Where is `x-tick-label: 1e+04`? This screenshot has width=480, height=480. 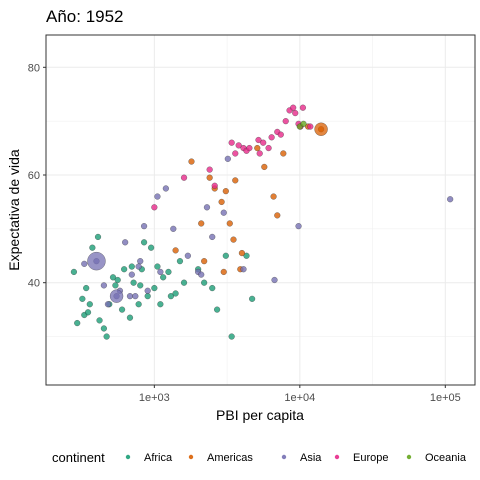 x-tick-label: 1e+04 is located at coordinates (299, 398).